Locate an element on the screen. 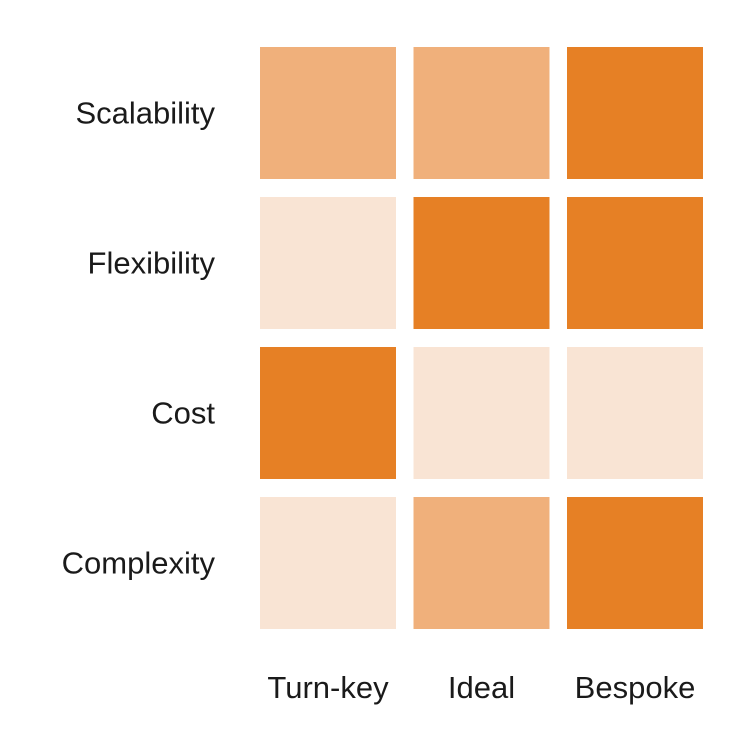 The width and height of the screenshot is (750, 750). column-label-ideal: Ideal is located at coordinates (481, 687).